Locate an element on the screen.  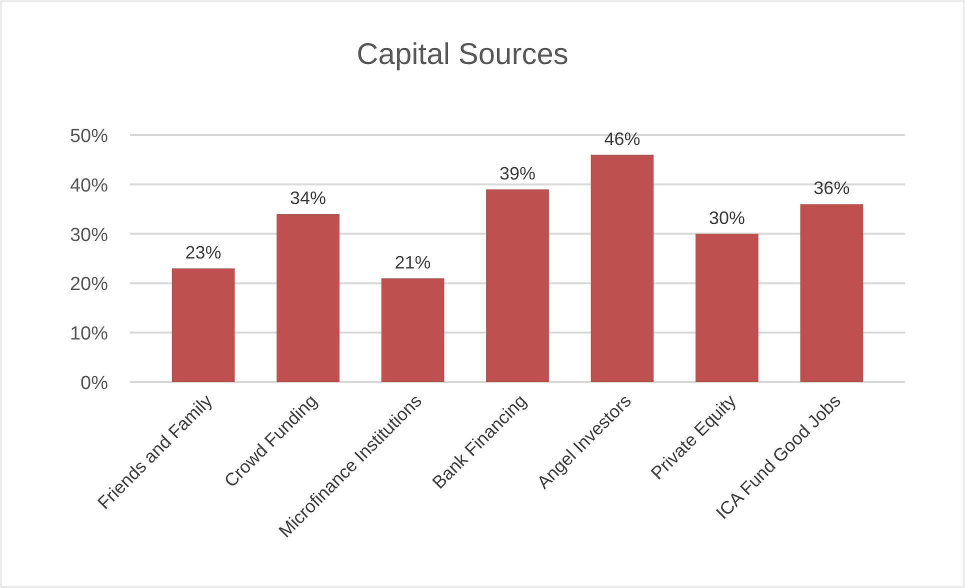
data-label: 21% is located at coordinates (412, 262).